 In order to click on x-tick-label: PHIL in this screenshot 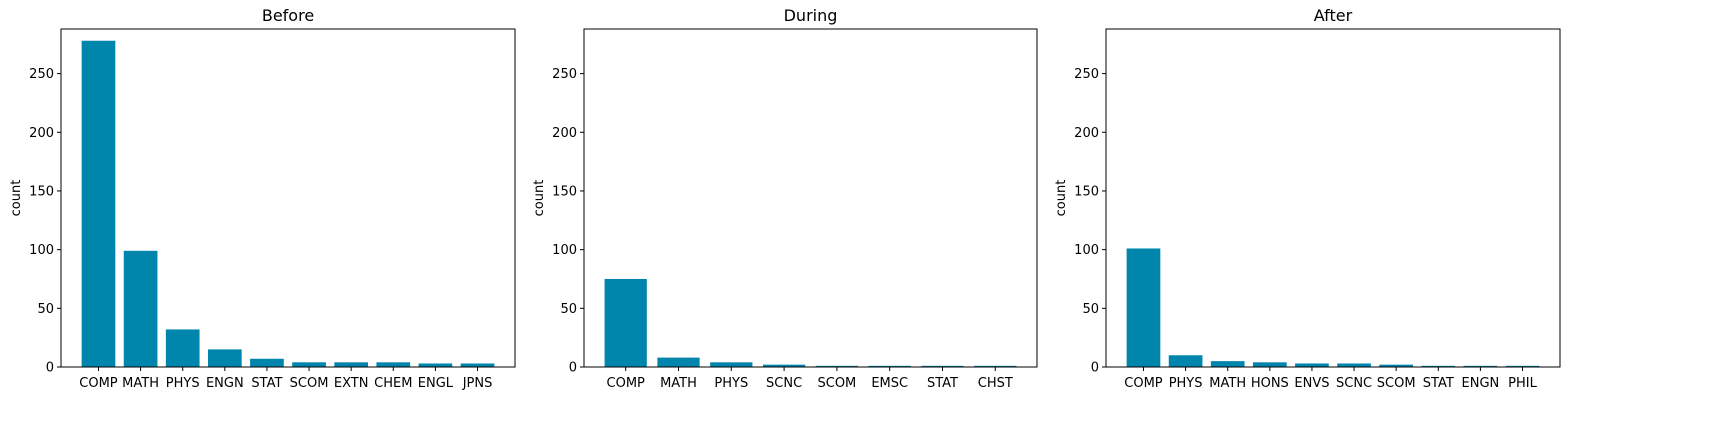, I will do `click(1522, 383)`.